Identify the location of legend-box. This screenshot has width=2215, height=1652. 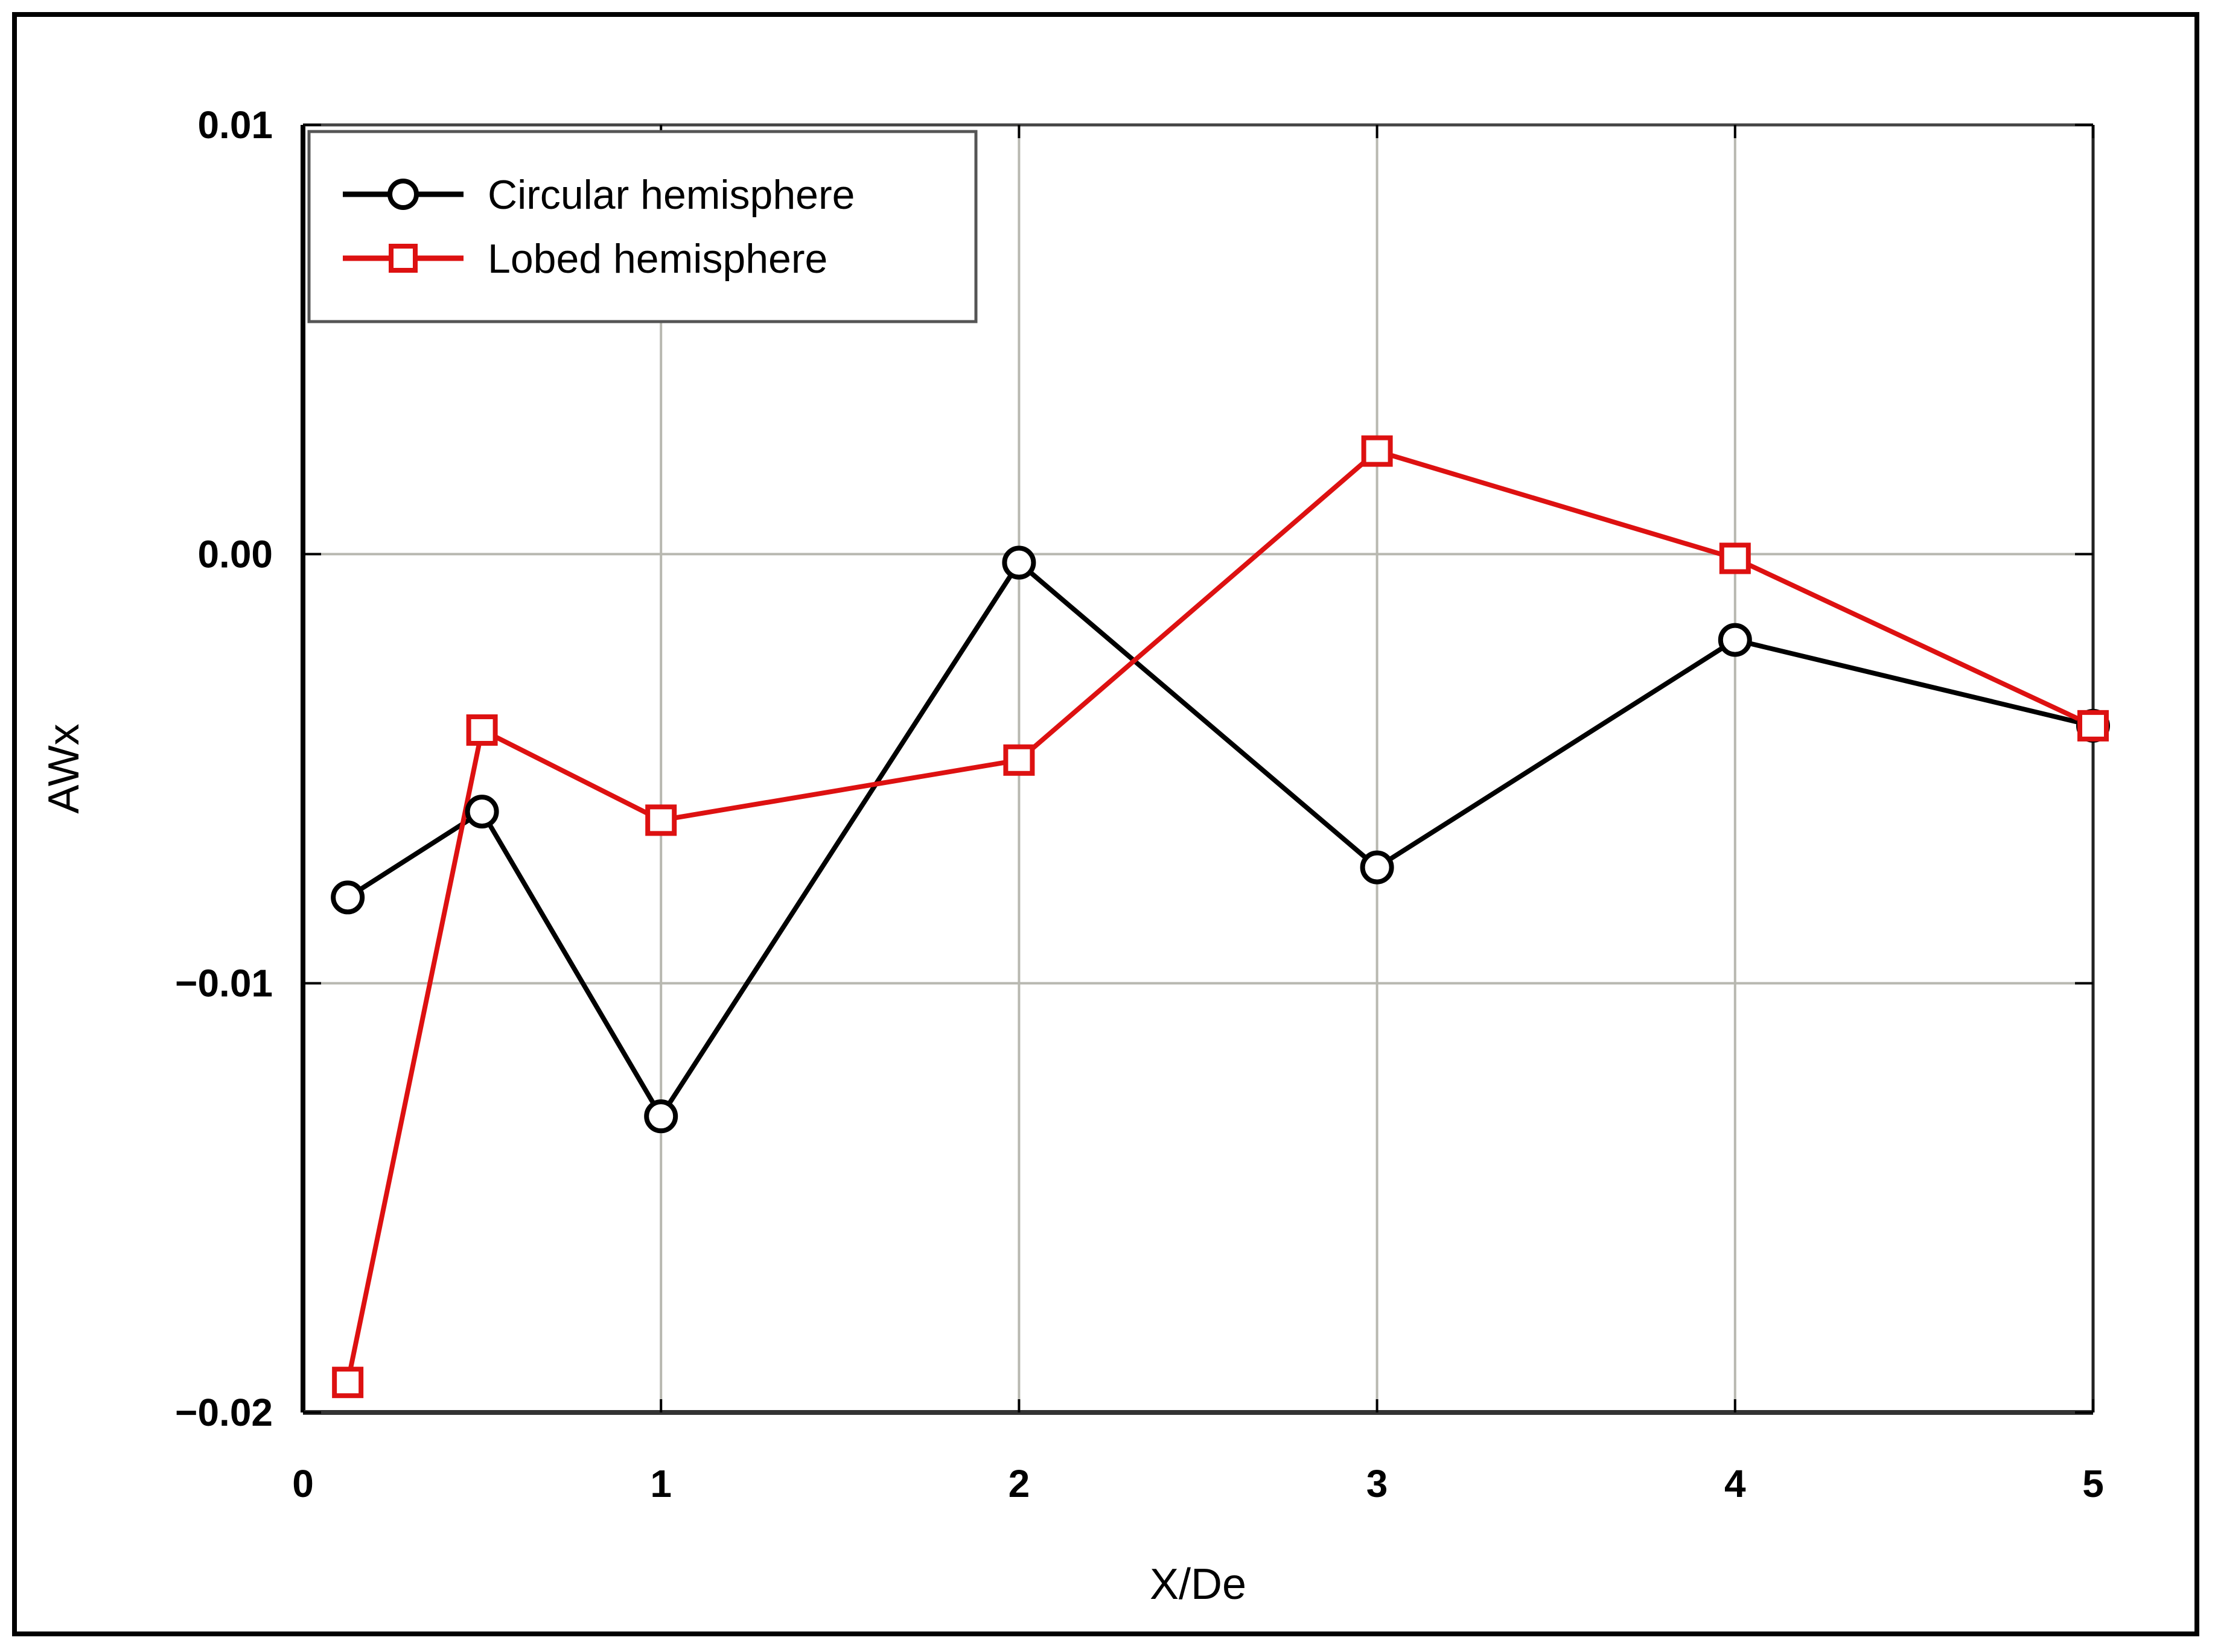
(642, 226).